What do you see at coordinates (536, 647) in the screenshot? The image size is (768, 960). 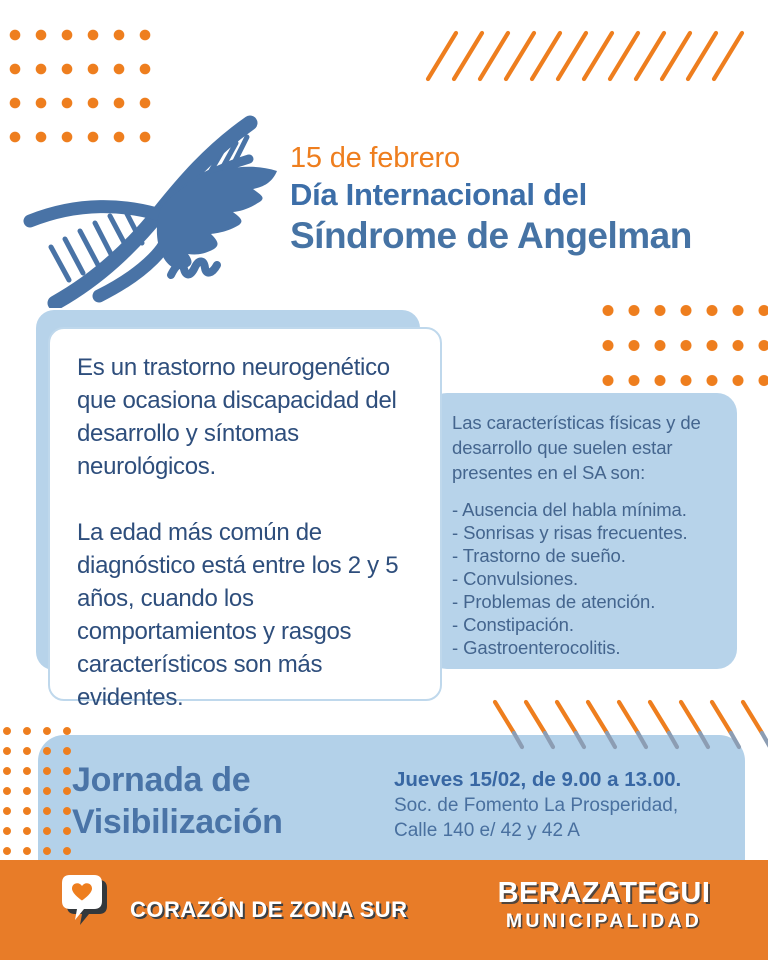 I see `characteristic-item: - Gastroenterocolitis.` at bounding box center [536, 647].